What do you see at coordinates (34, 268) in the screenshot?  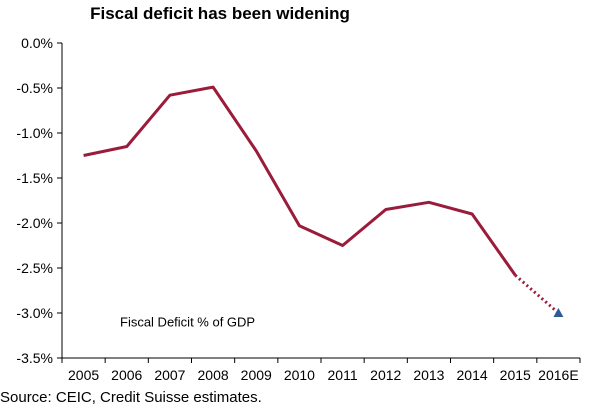 I see `y-tick-label: -2.5%` at bounding box center [34, 268].